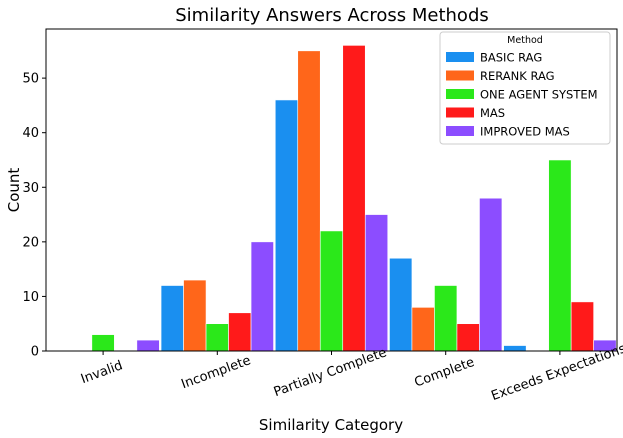 This screenshot has height=438, width=623. Describe the element at coordinates (560, 255) in the screenshot. I see `bar-one-agent-system-exceeds-expectations` at that location.